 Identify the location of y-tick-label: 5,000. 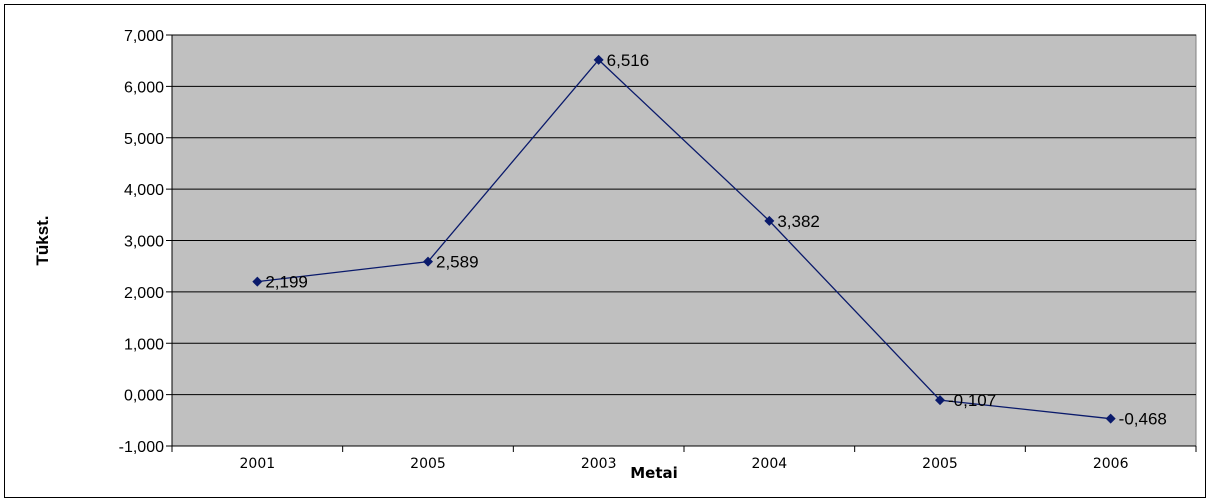
(144, 139).